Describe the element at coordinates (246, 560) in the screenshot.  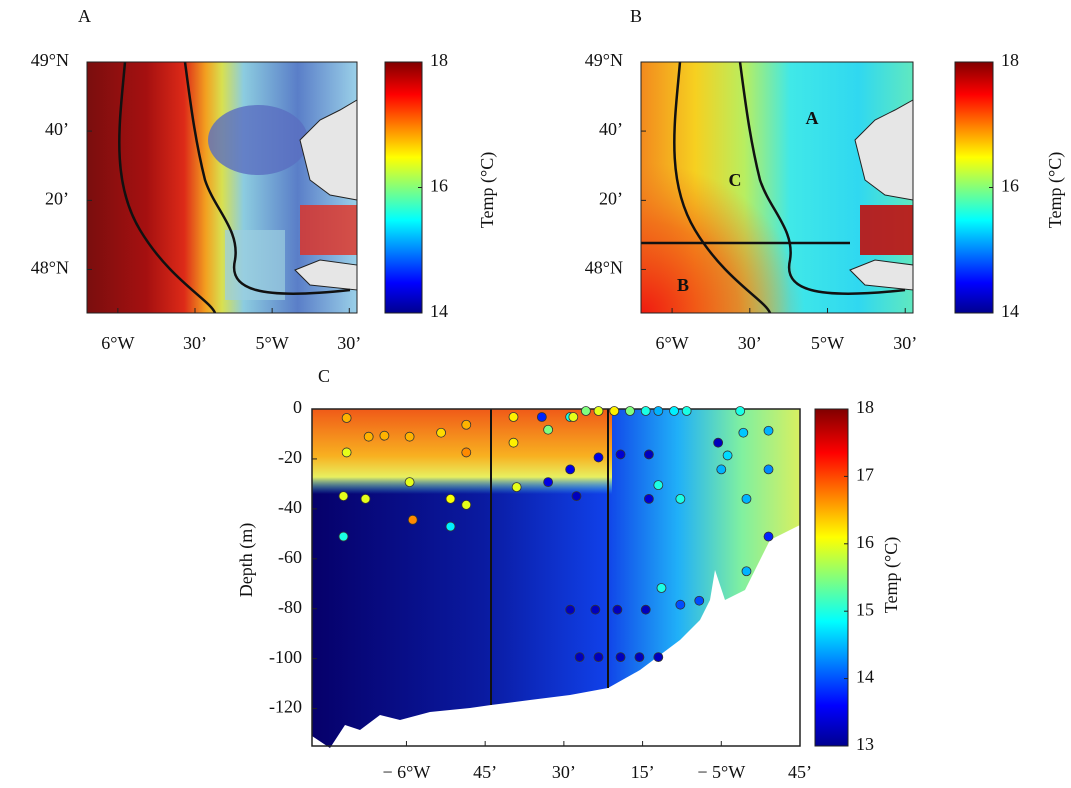
I see `y-axis-label: Depth (m)` at that location.